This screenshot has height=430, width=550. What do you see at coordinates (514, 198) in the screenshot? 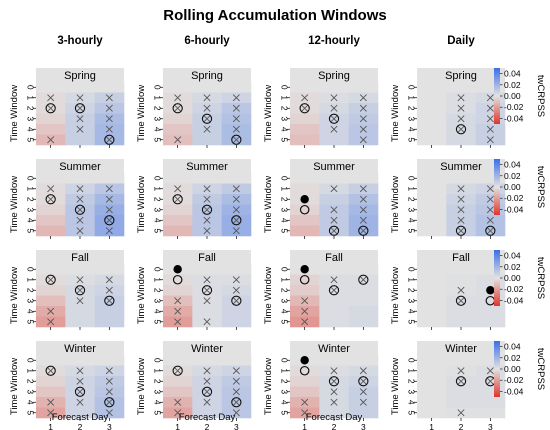
I see `colorbar-tick-label: -0.02` at bounding box center [514, 198].